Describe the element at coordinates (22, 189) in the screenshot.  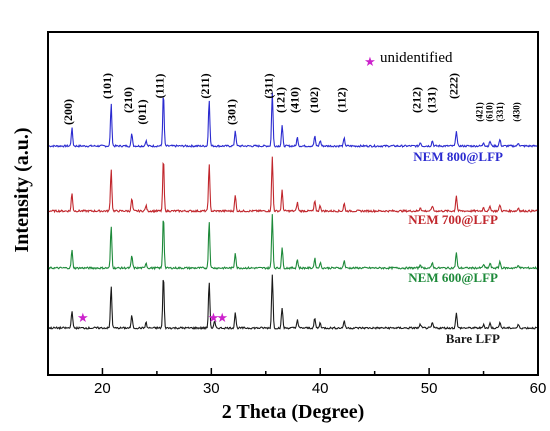
I see `y-axis-title: Intensity (a.u.)` at that location.